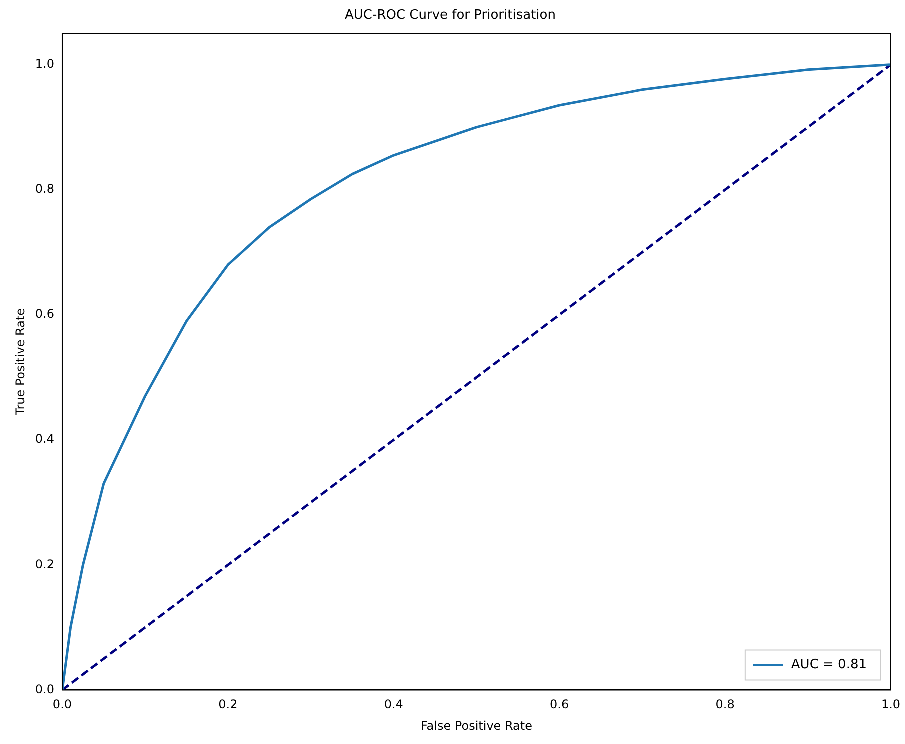 The image size is (905, 744). Describe the element at coordinates (44, 439) in the screenshot. I see `y-tick-label: 0.4` at that location.